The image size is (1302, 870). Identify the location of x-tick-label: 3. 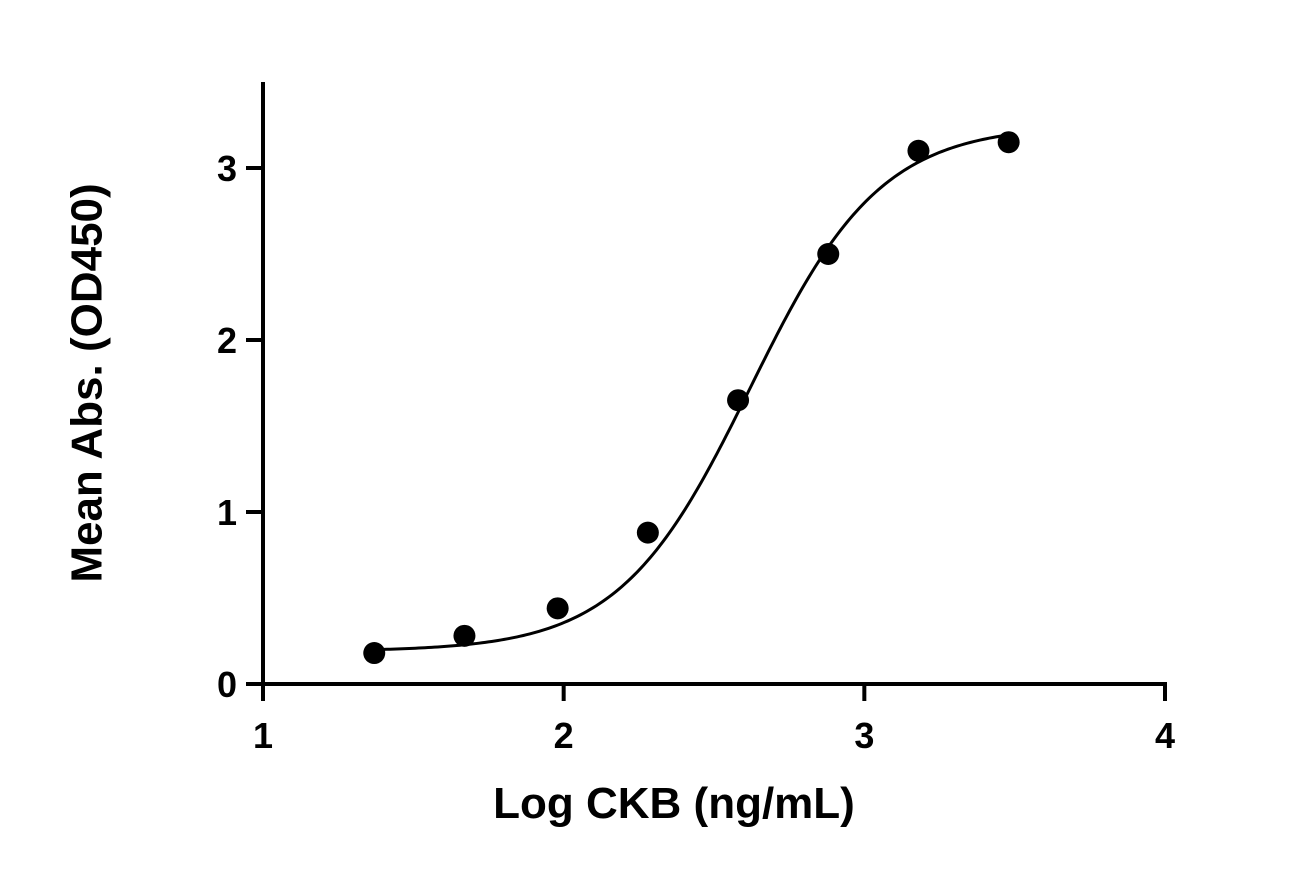
(864, 735).